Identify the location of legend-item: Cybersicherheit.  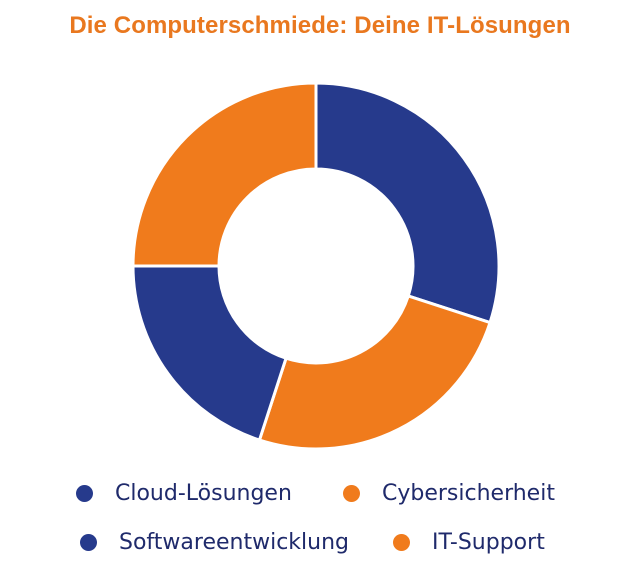
(449, 493).